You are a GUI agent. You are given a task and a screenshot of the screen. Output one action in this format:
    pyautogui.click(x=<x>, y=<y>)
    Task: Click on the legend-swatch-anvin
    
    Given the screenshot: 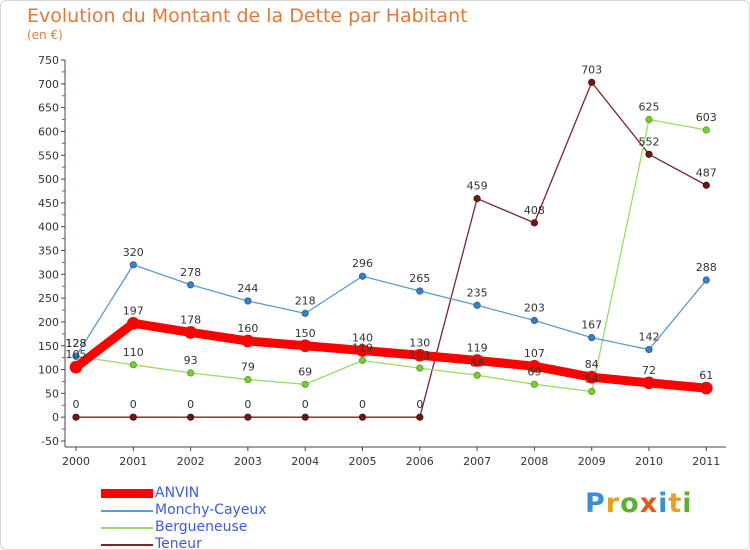 What is the action you would take?
    pyautogui.click(x=127, y=493)
    